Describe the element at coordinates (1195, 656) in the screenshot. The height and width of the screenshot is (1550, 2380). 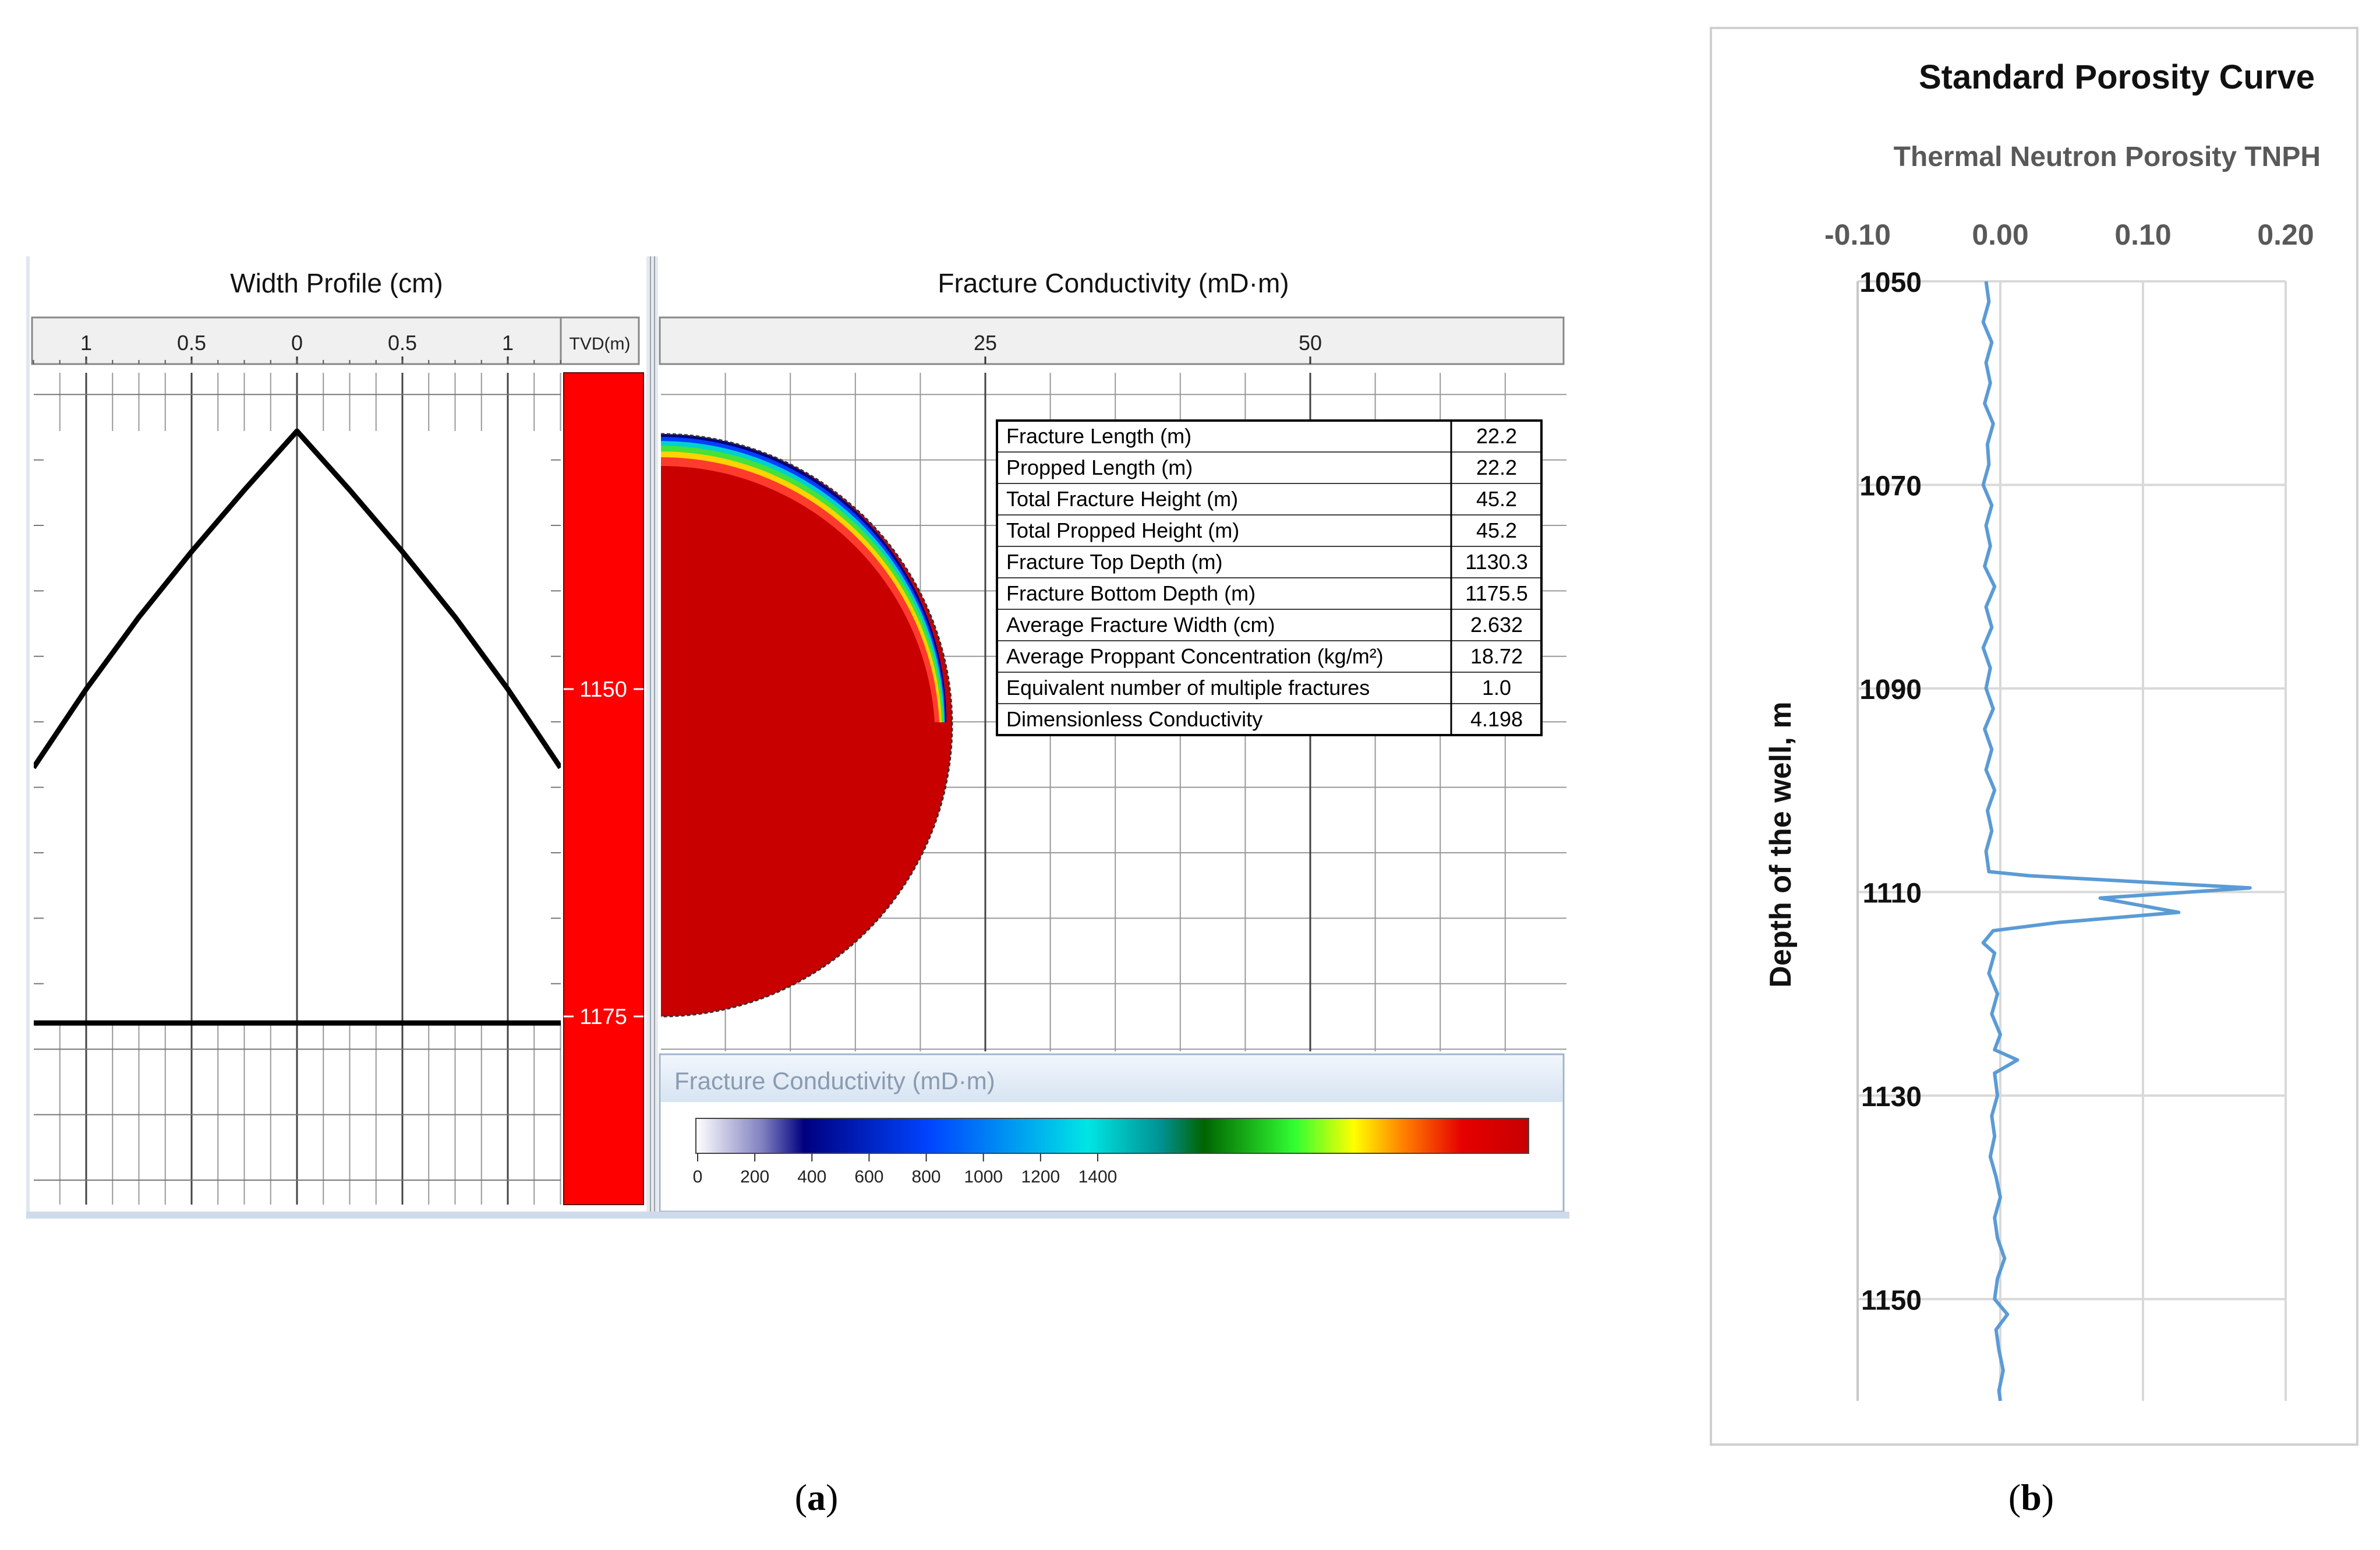
I see `summary-row-label: Average Proppant Concentration (kg/m²)` at that location.